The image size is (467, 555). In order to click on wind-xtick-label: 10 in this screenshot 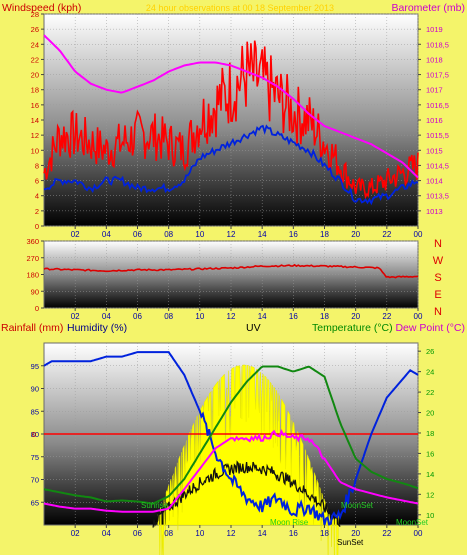, I will do `click(199, 234)`.